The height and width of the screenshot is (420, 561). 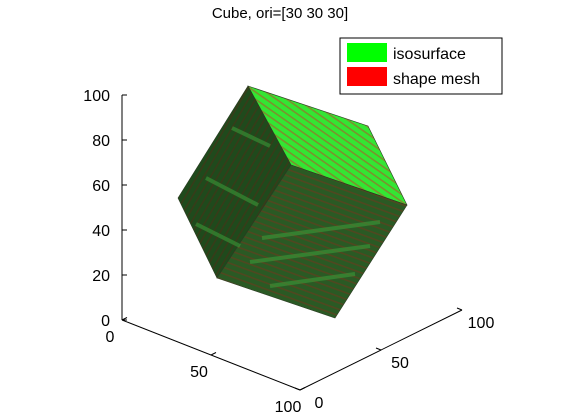 I want to click on x-tick-label-0: 0, so click(x=110, y=337).